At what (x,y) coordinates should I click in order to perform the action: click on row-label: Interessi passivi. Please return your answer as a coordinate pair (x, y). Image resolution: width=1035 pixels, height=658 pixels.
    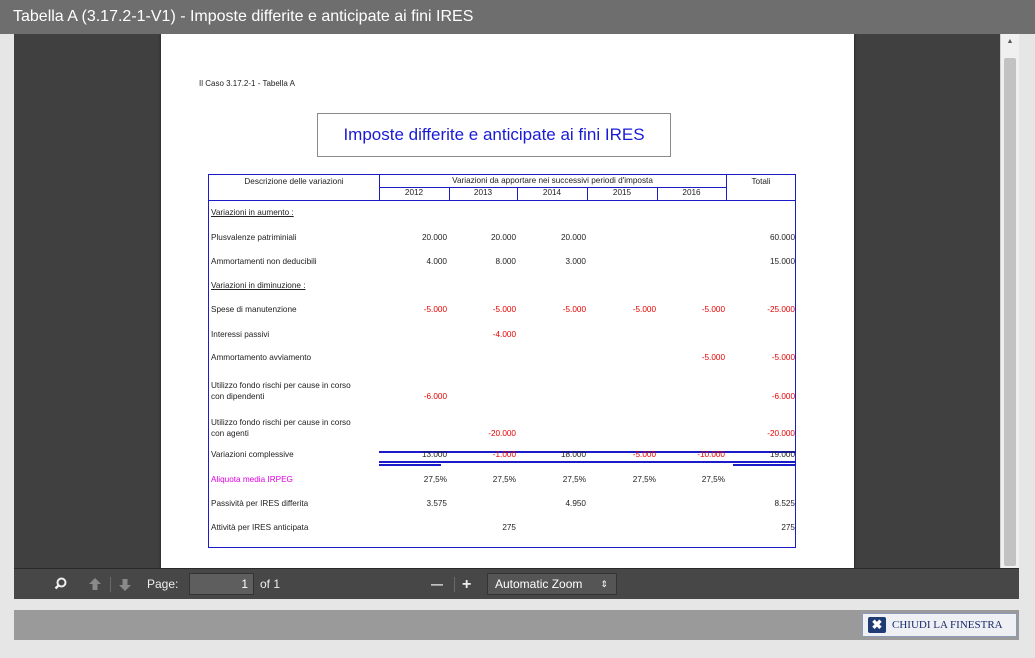
    Looking at the image, I should click on (240, 334).